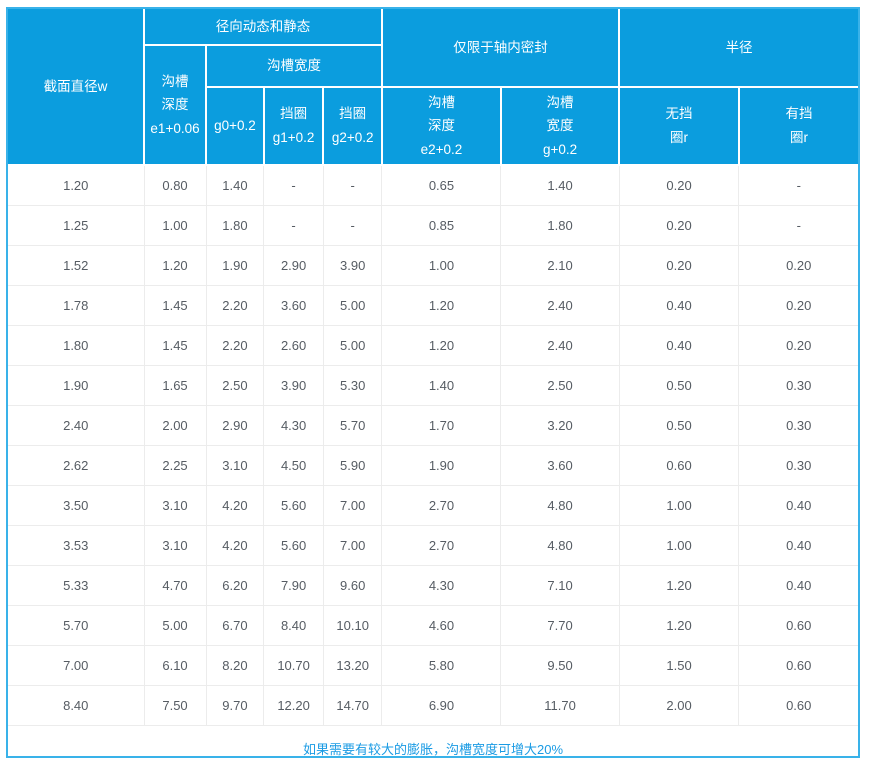  Describe the element at coordinates (441, 226) in the screenshot. I see `table-cell: 0.85` at that location.